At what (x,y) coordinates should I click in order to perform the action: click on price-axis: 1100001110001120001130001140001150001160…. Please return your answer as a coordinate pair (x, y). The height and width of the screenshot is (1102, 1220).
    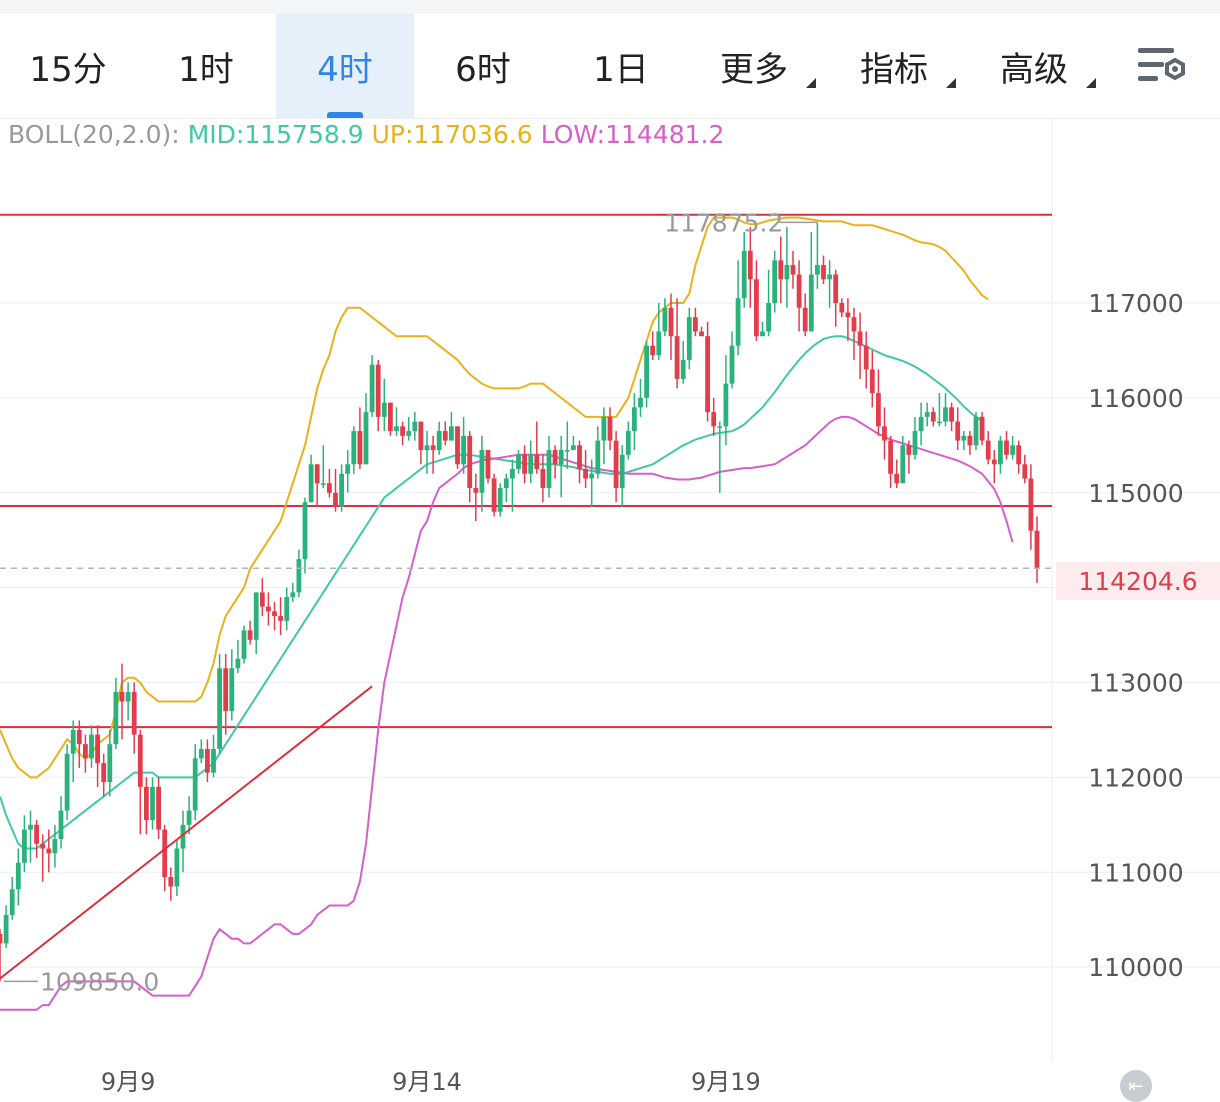
    Looking at the image, I should click on (1135, 635).